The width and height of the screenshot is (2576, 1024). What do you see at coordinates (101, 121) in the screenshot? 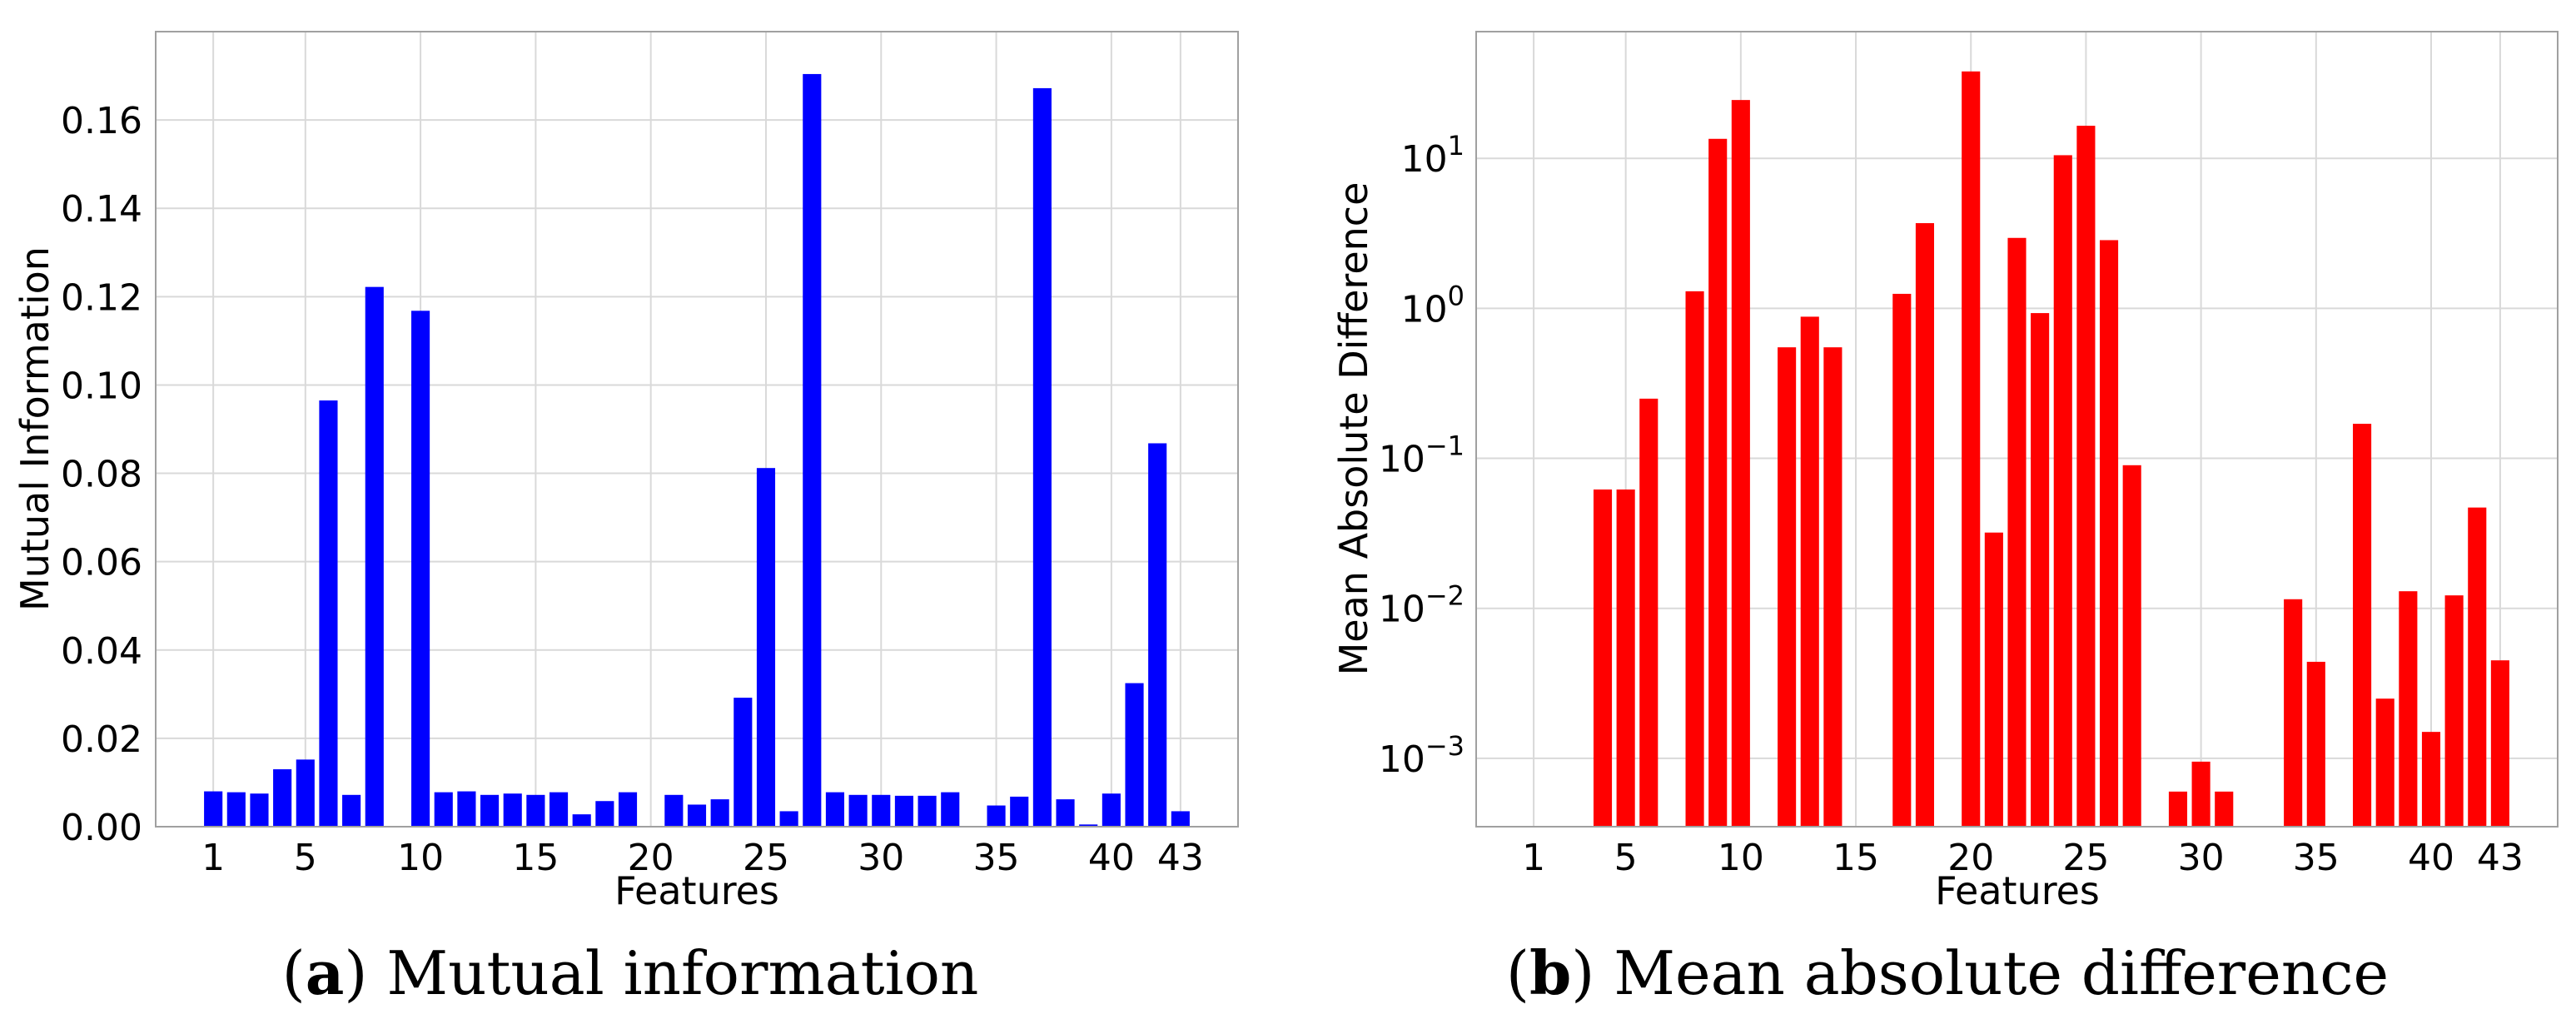
I see `panel-a-y-tick-label: 0.16` at bounding box center [101, 121].